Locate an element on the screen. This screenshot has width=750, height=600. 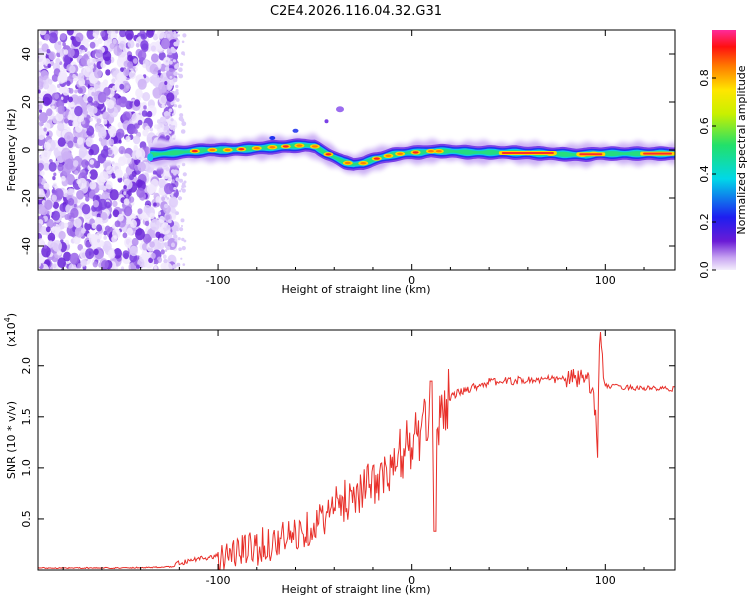
snr-ytick-label: 1.0 is located at coordinates (26, 468).